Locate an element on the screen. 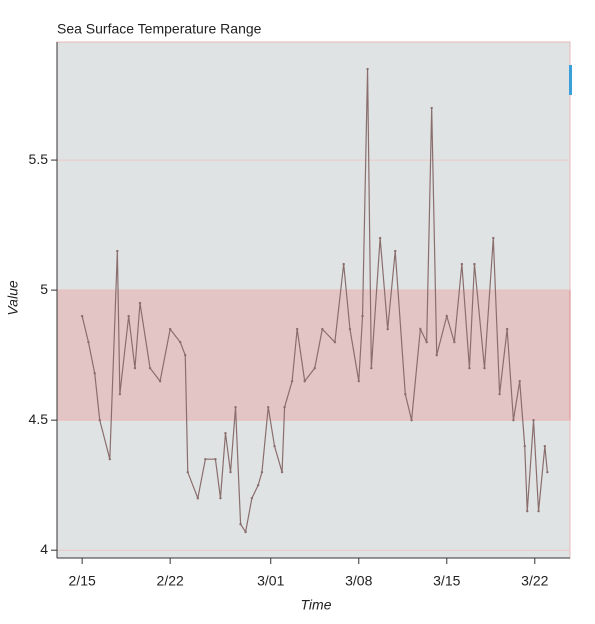 This screenshot has width=595, height=624. x-tick-label: 3/15 is located at coordinates (446, 581).